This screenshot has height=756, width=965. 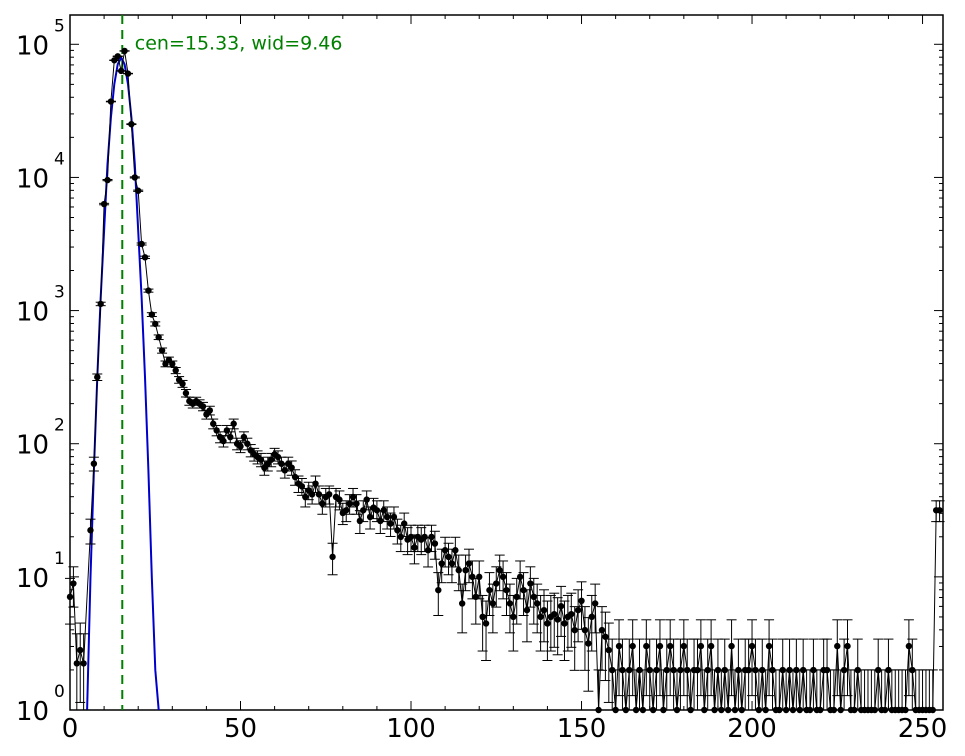 What do you see at coordinates (59, 692) in the screenshot?
I see `y-tick-label-exponent: 0` at bounding box center [59, 692].